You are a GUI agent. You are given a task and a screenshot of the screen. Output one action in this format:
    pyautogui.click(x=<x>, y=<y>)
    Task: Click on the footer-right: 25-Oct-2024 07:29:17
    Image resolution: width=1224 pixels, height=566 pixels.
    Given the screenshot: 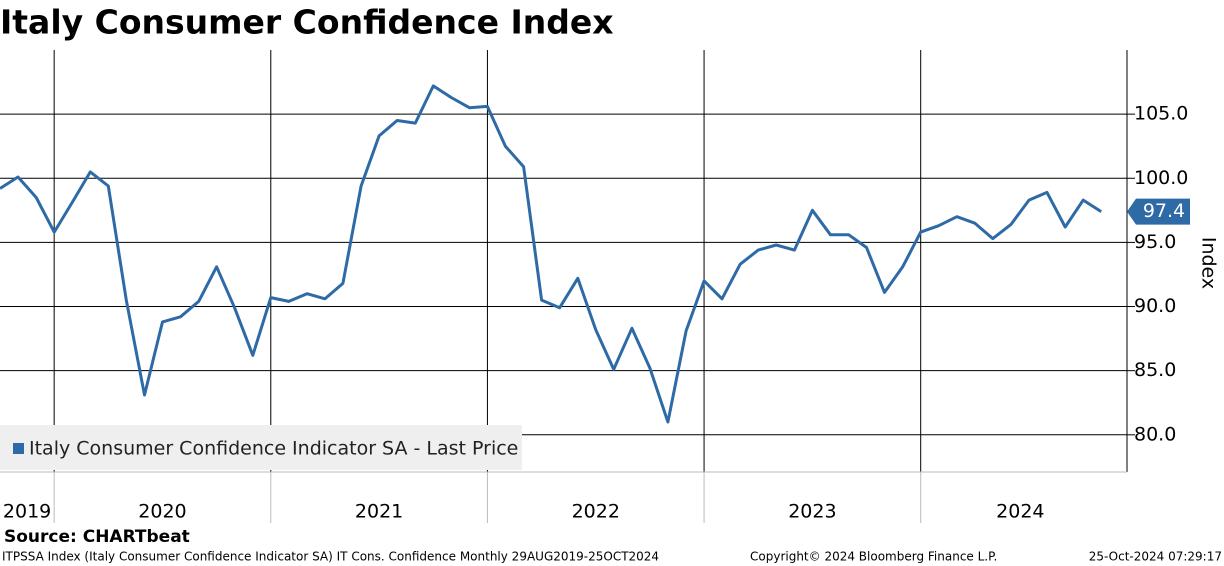 What is the action you would take?
    pyautogui.click(x=1155, y=557)
    